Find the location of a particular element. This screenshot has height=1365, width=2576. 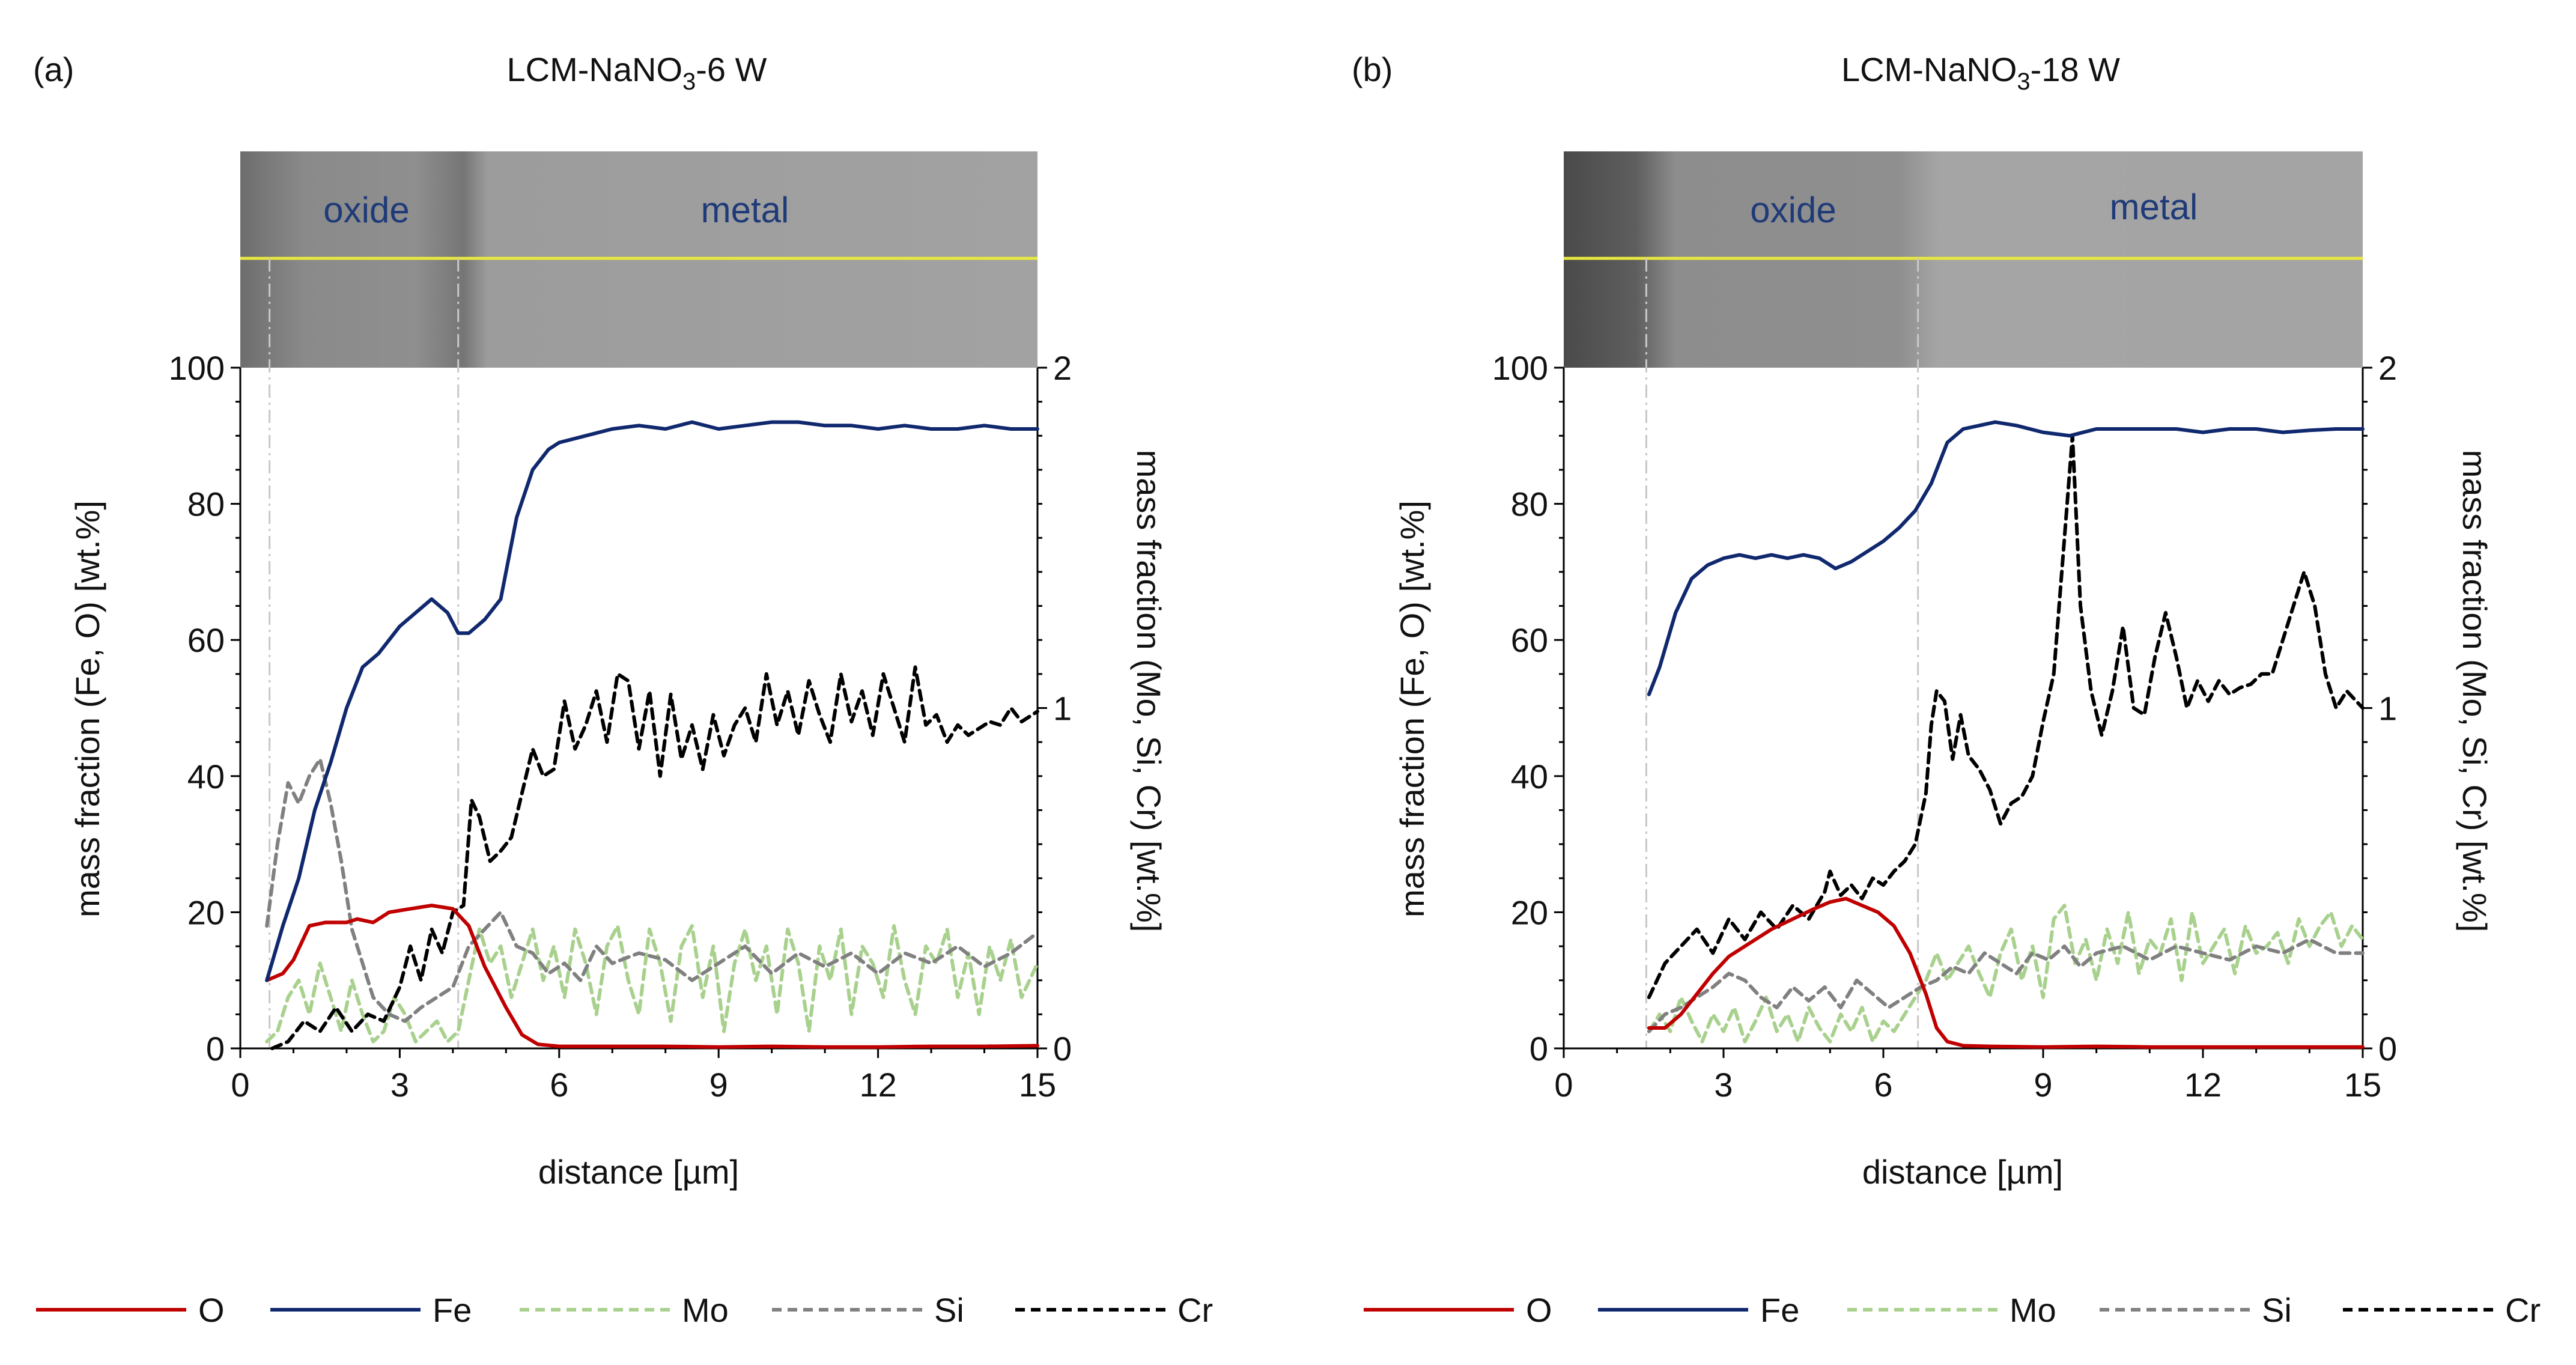

panel-a-x-tick-label: 12 is located at coordinates (877, 1085).